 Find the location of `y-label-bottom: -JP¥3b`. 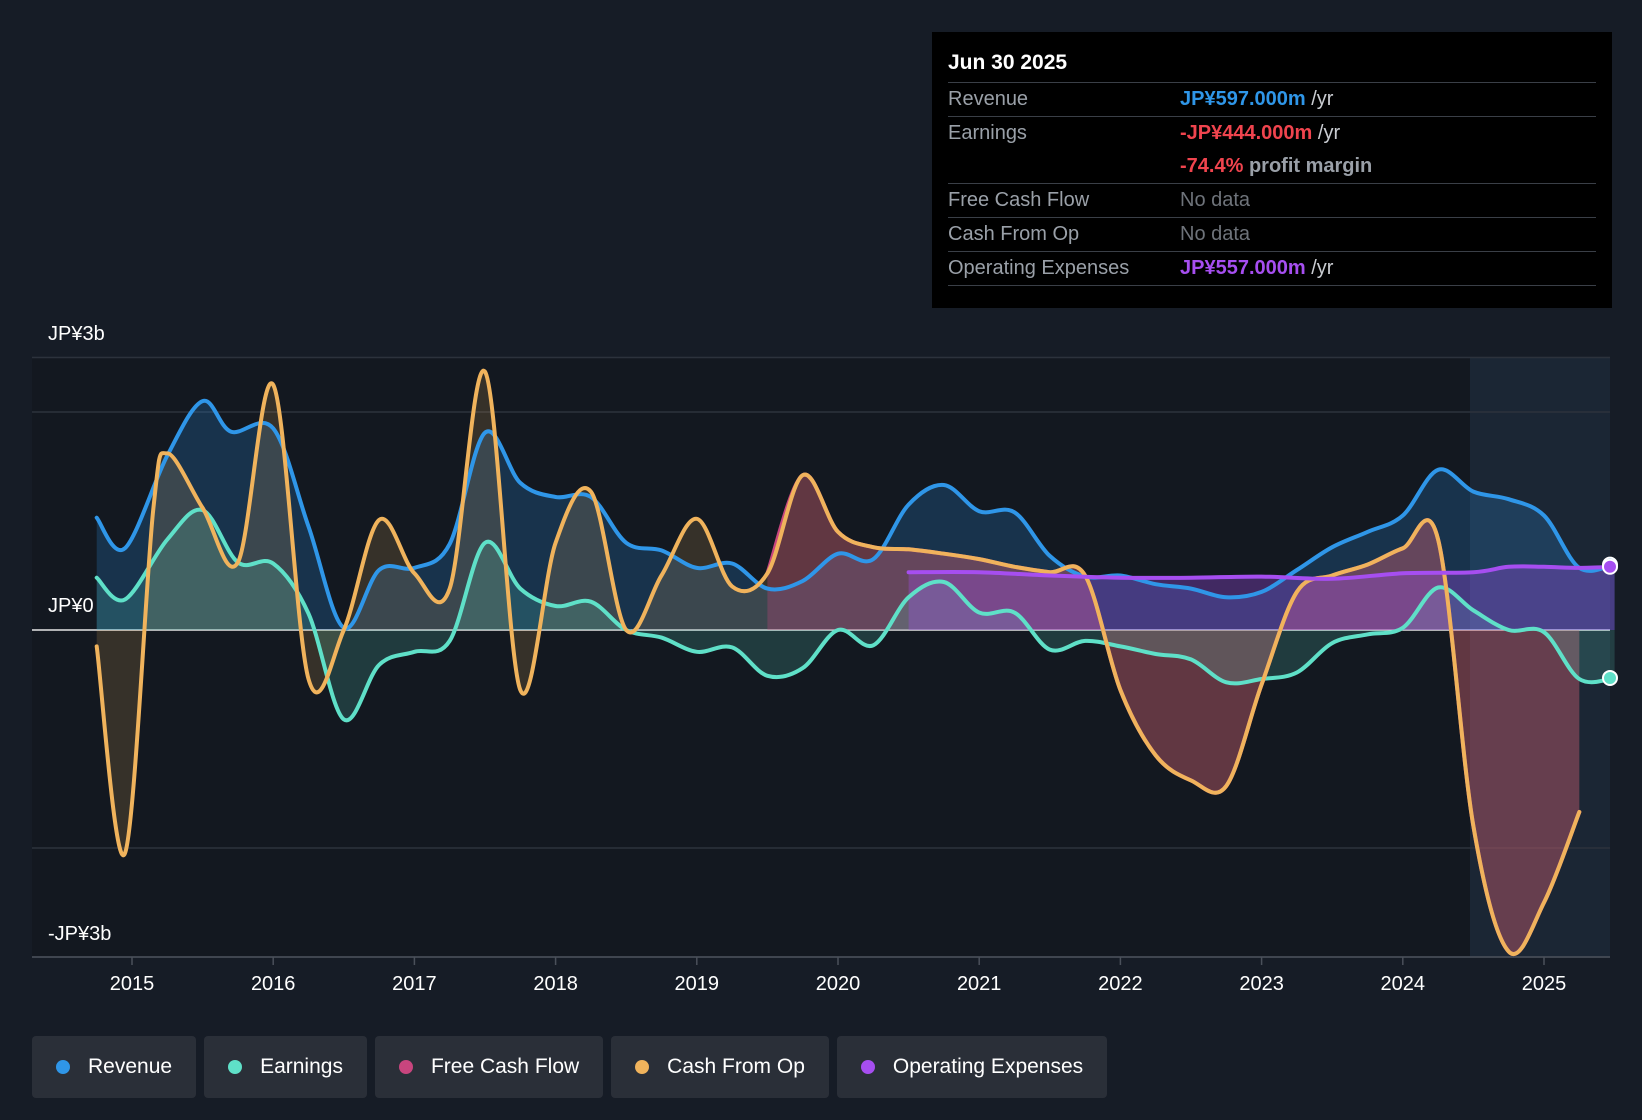

y-label-bottom: -JP¥3b is located at coordinates (79, 934).